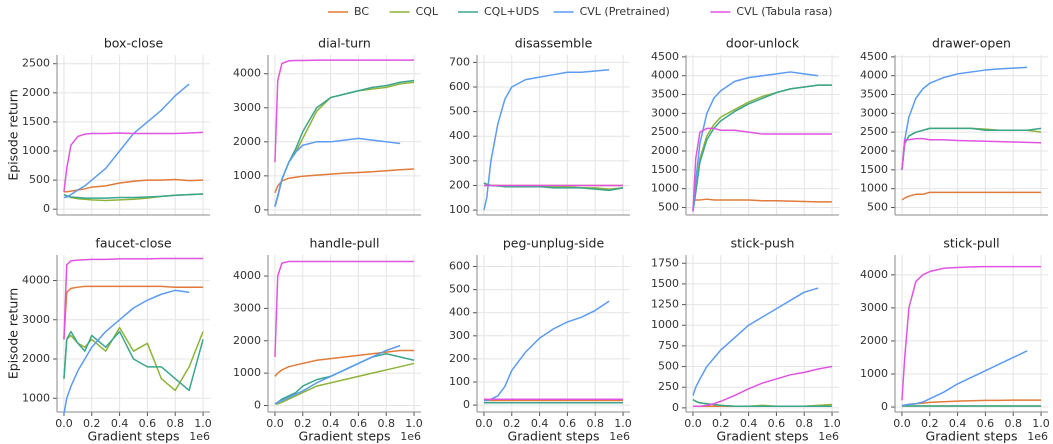  I want to click on y-tick-label: 100, so click(459, 381).